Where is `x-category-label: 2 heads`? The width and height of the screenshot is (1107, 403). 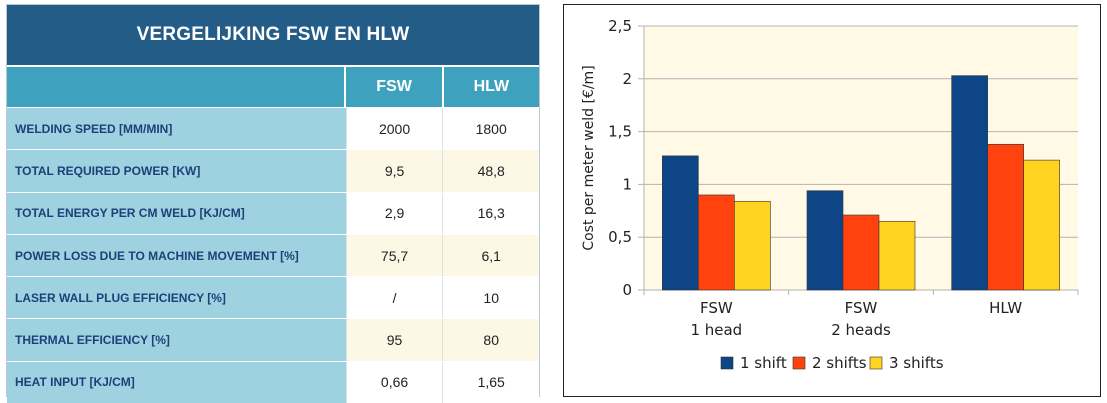 x-category-label: 2 heads is located at coordinates (861, 330).